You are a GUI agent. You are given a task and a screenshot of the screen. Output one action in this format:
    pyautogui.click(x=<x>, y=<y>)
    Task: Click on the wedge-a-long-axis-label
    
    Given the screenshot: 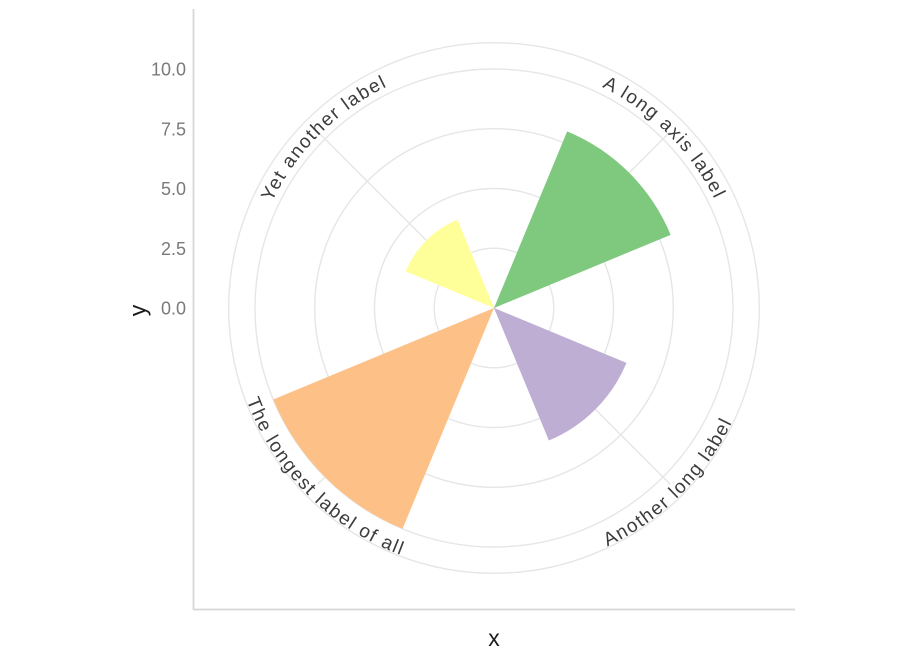 What is the action you would take?
    pyautogui.click(x=582, y=219)
    